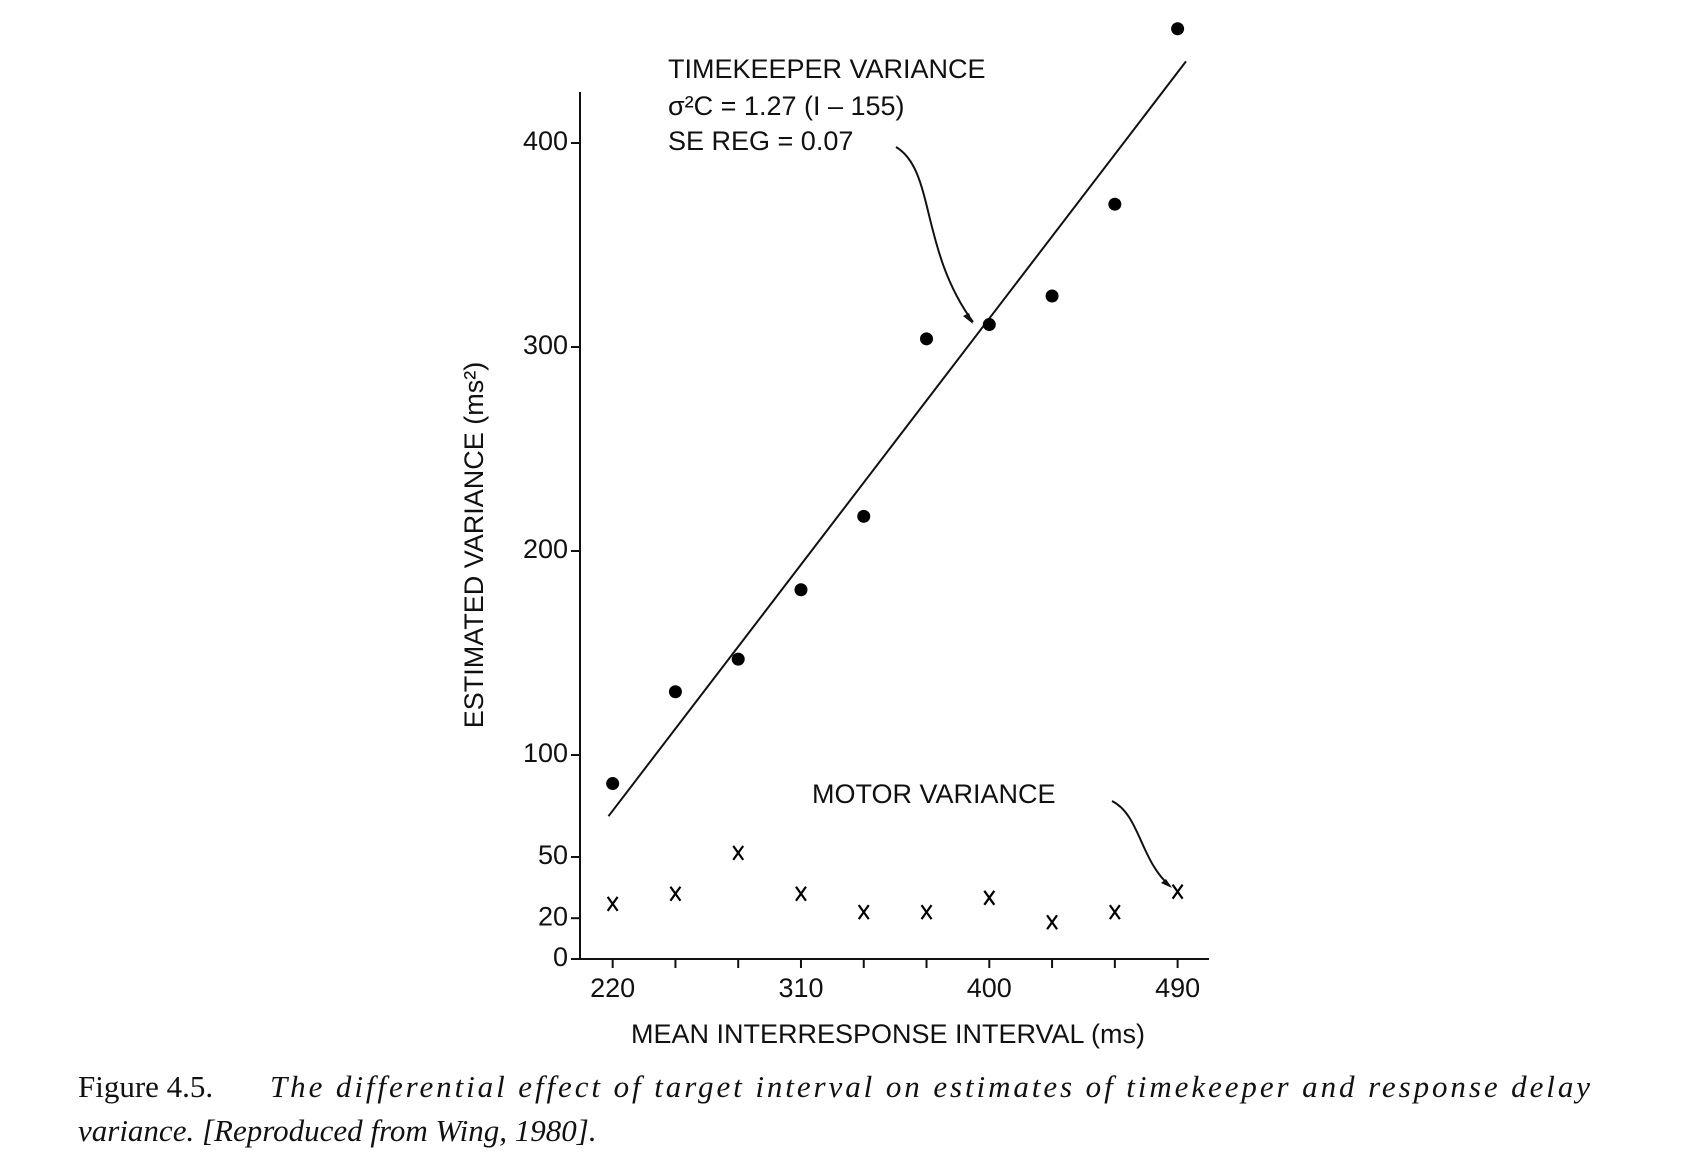  I want to click on y-tick-label: 100, so click(545, 753).